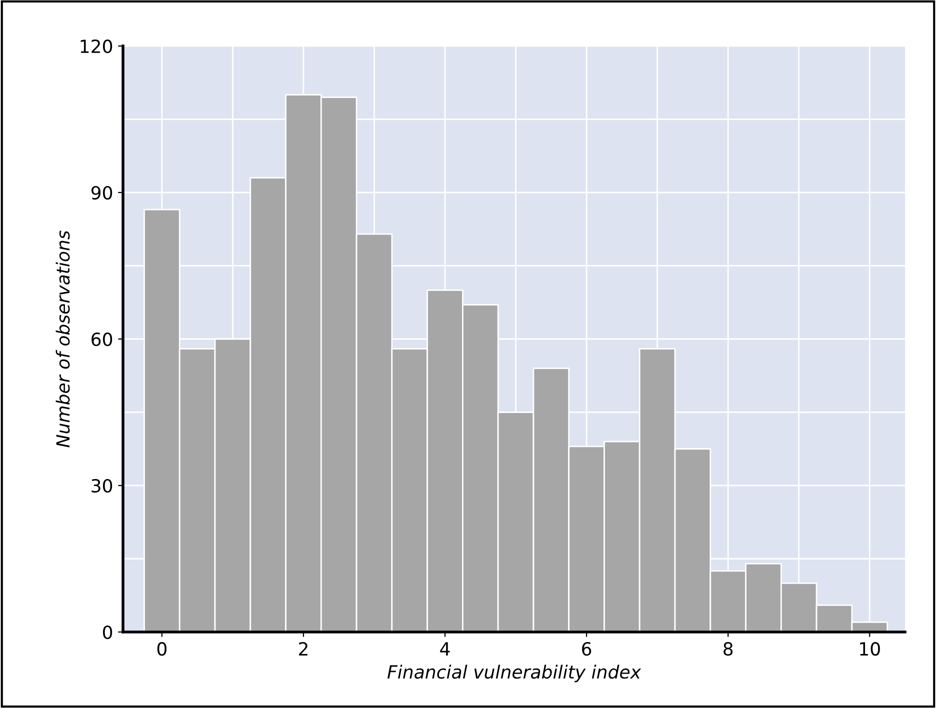 This screenshot has height=708, width=936. What do you see at coordinates (63, 339) in the screenshot?
I see `y-axis-title: Number of observations` at bounding box center [63, 339].